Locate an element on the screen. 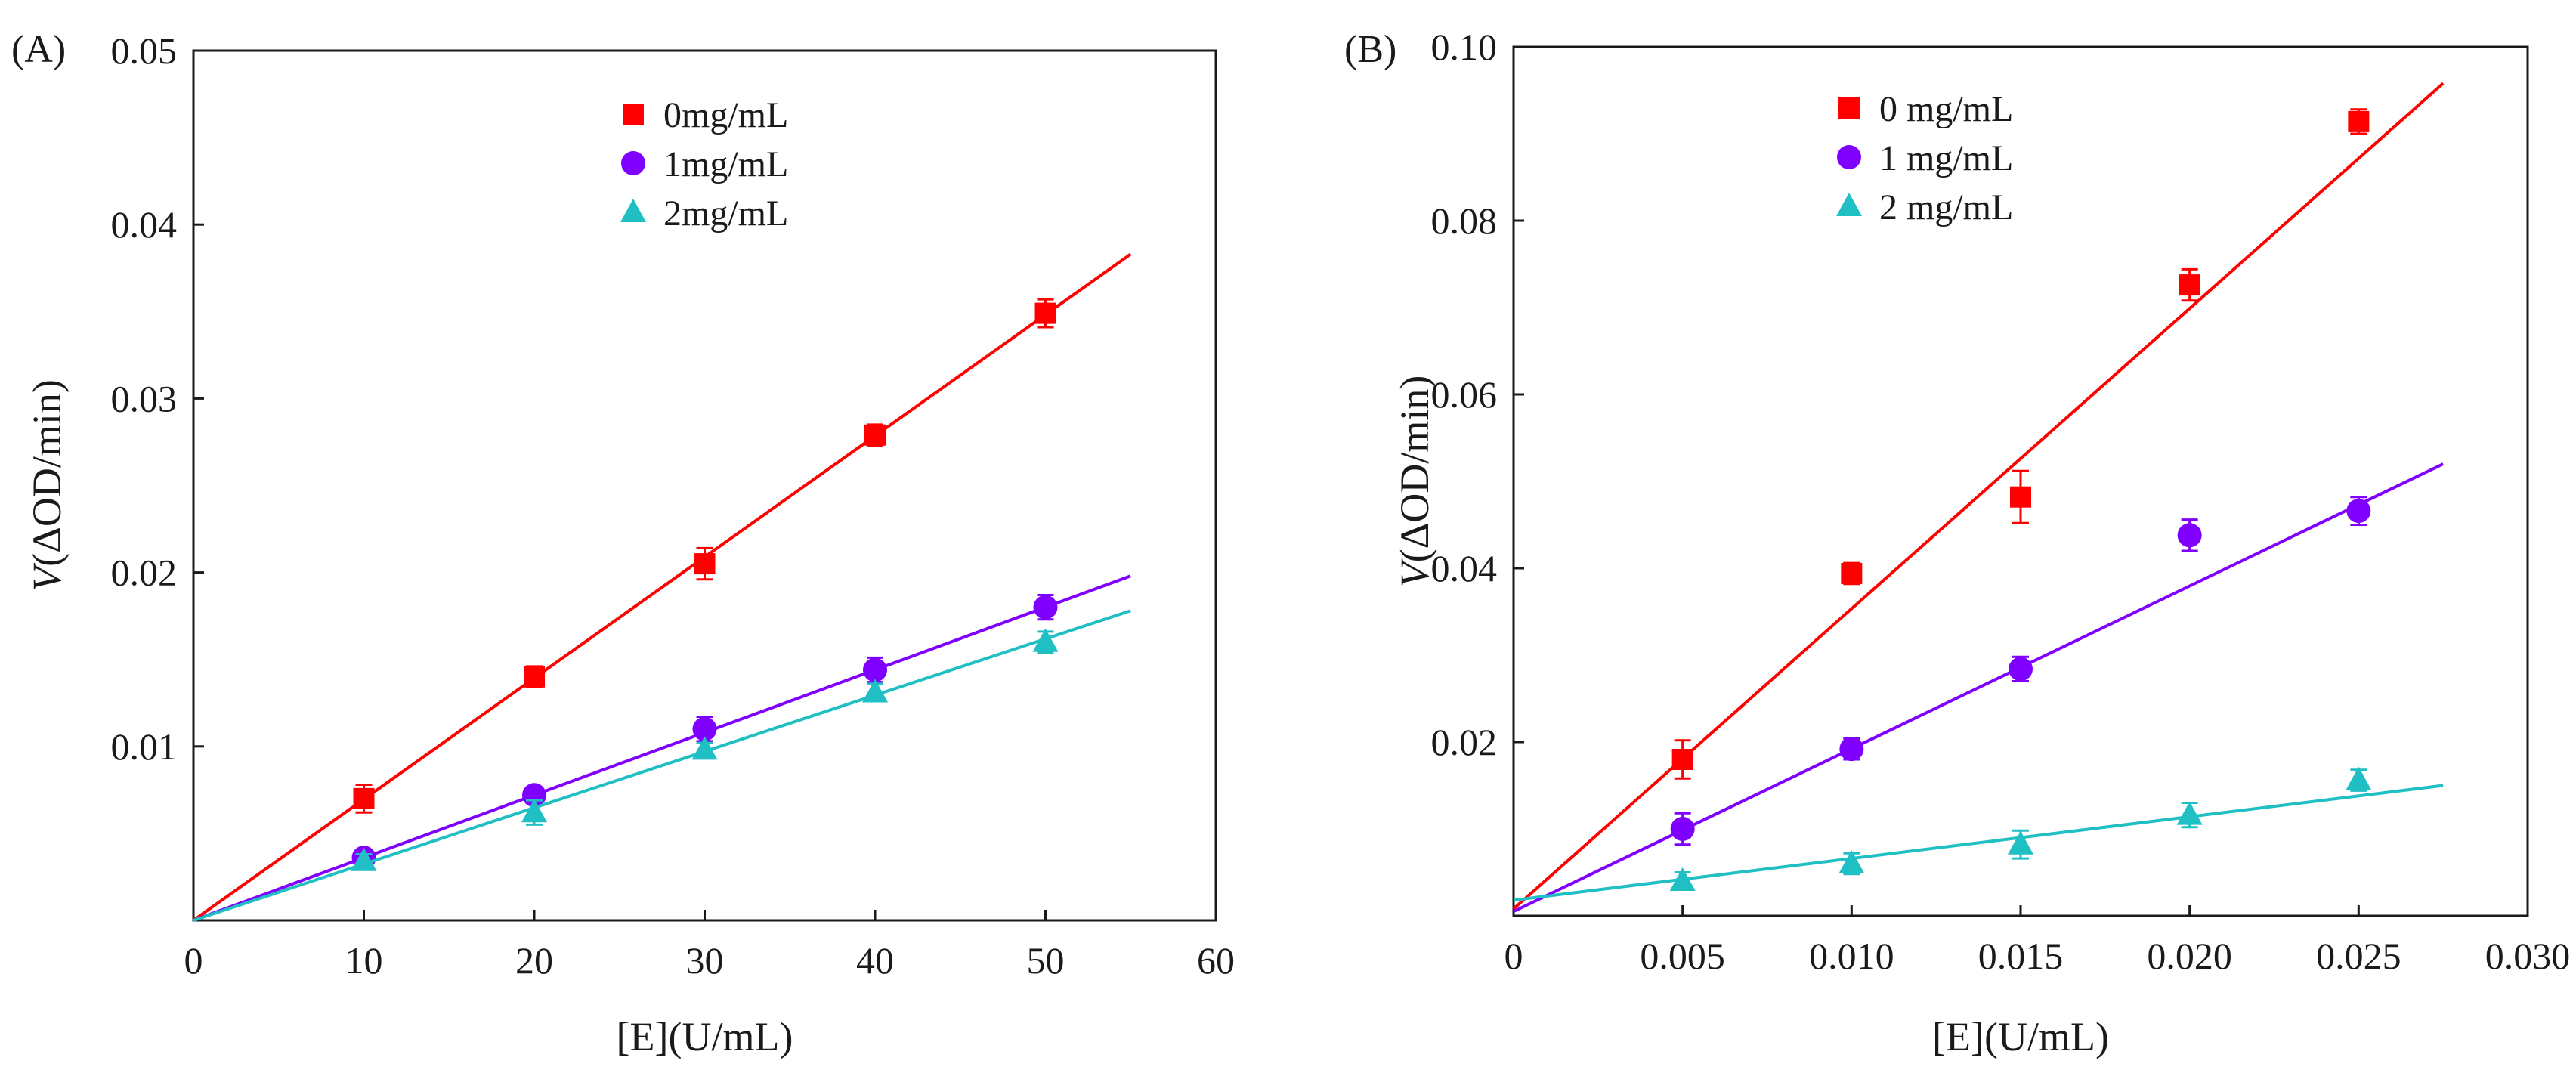 The width and height of the screenshot is (2576, 1076). legend-entry: 2 mg/mL is located at coordinates (1924, 207).